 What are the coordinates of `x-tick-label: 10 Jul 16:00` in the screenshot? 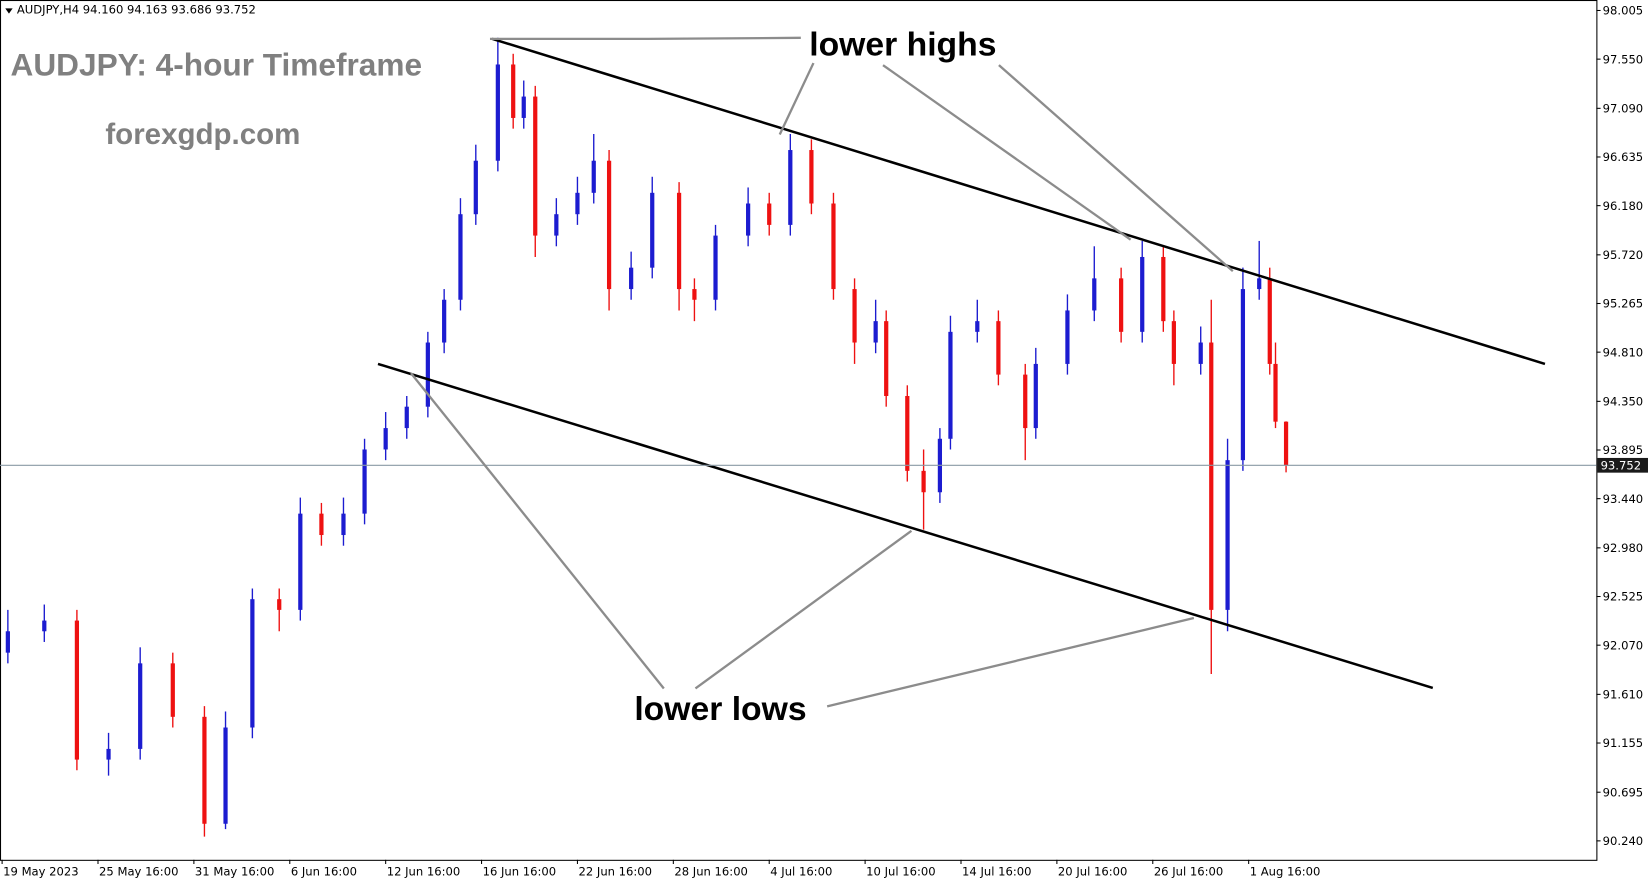 It's located at (900, 872).